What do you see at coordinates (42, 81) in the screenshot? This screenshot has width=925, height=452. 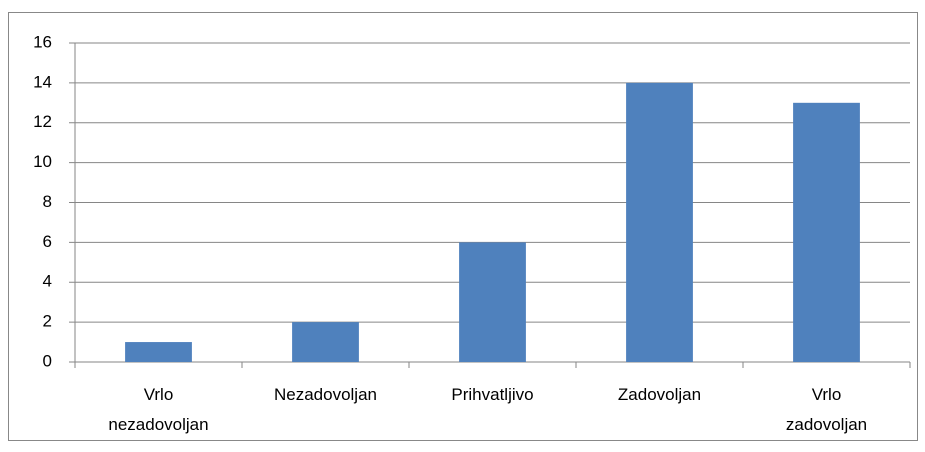 I see `y-tick-label: 14` at bounding box center [42, 81].